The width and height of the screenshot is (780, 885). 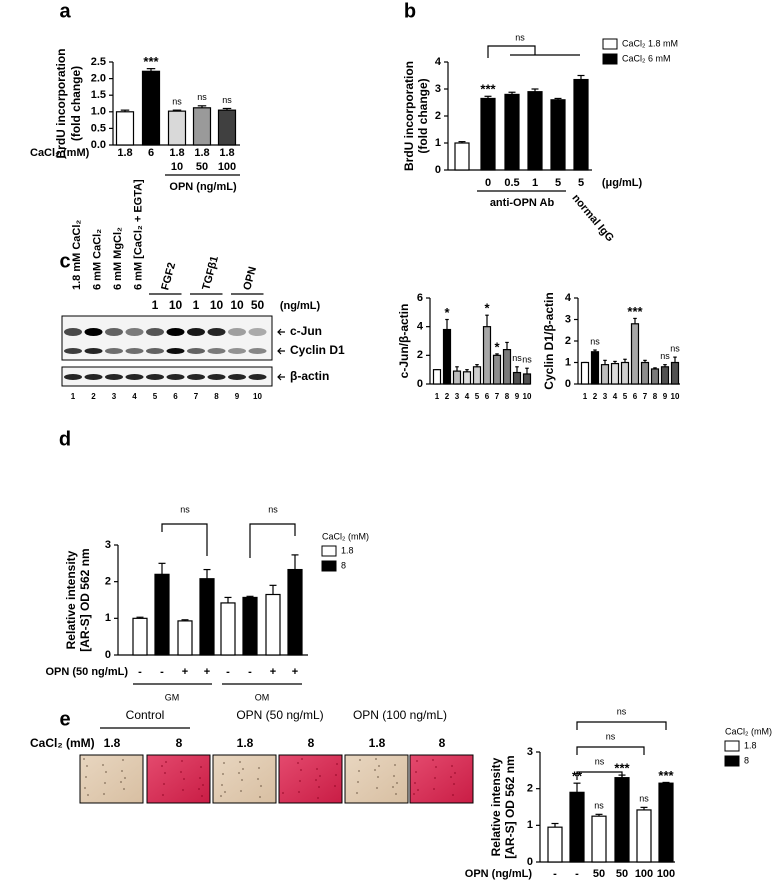 What do you see at coordinates (217, 305) in the screenshot?
I see `dose-label: 10` at bounding box center [217, 305].